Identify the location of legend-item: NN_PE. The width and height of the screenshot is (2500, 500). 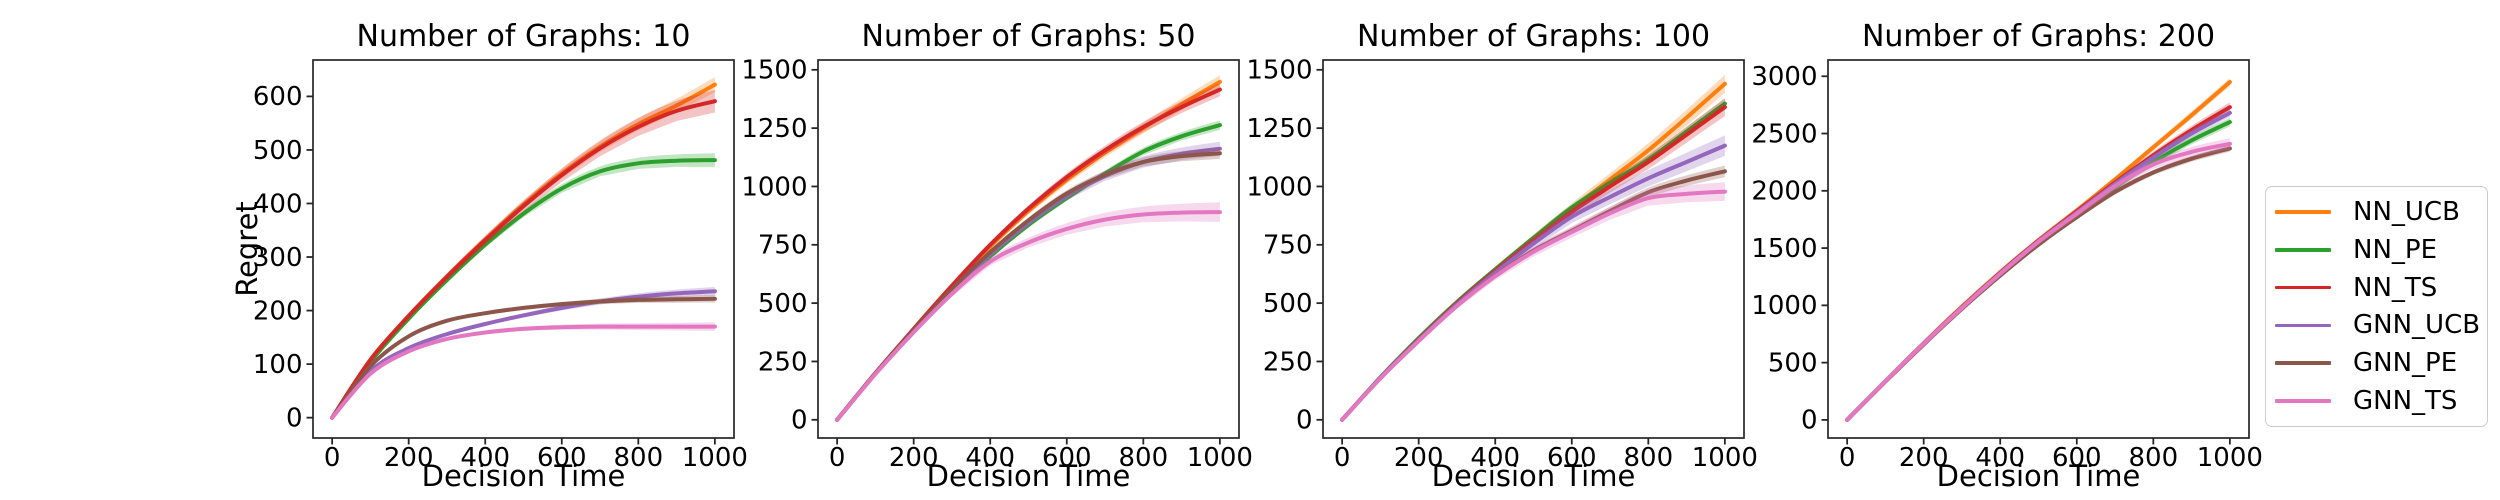
(2376, 250).